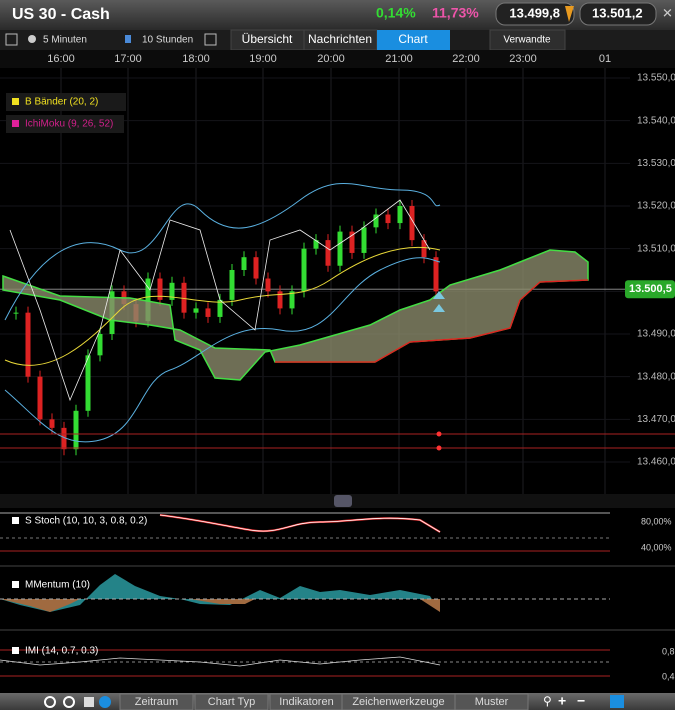 The image size is (675, 710). I want to click on title: US 30 - Cash, so click(61, 14).